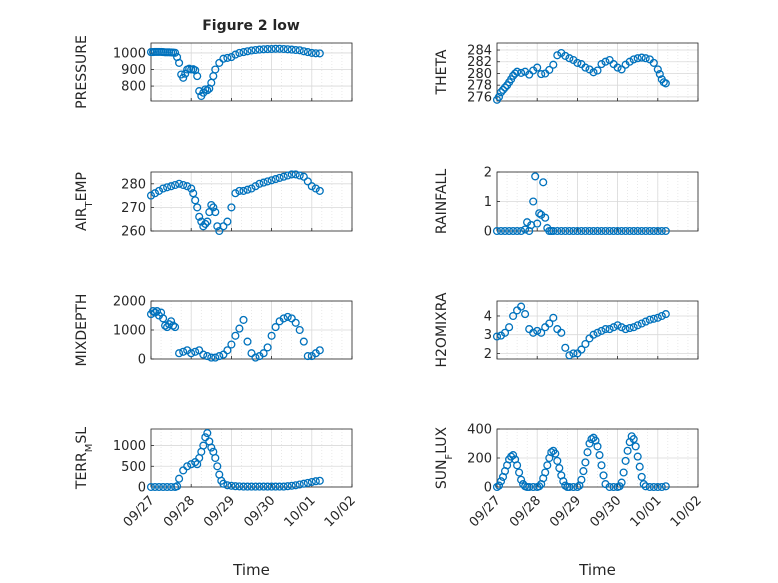 Image resolution: width=778 pixels, height=583 pixels. Describe the element at coordinates (444, 457) in the screenshot. I see `y-axis-label: SUNFLUX` at that location.